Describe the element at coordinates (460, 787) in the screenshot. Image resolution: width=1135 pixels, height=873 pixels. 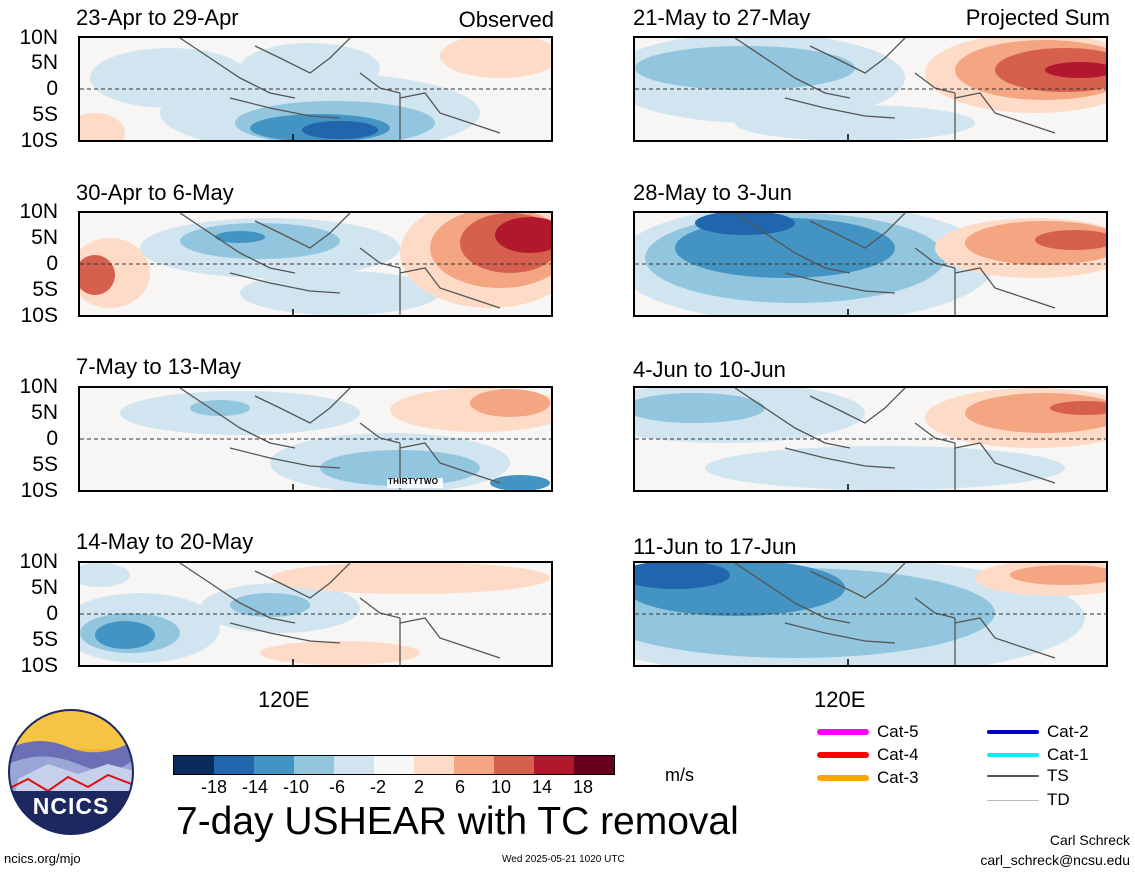
I see `colorbar-tick-label: 6` at that location.